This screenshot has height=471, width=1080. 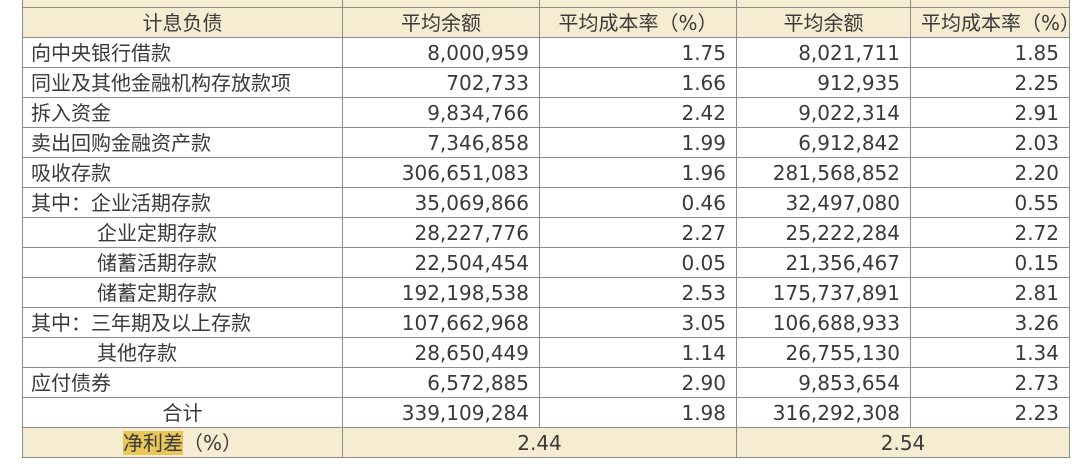 I want to click on table-top-edge-row, so click(x=546, y=4).